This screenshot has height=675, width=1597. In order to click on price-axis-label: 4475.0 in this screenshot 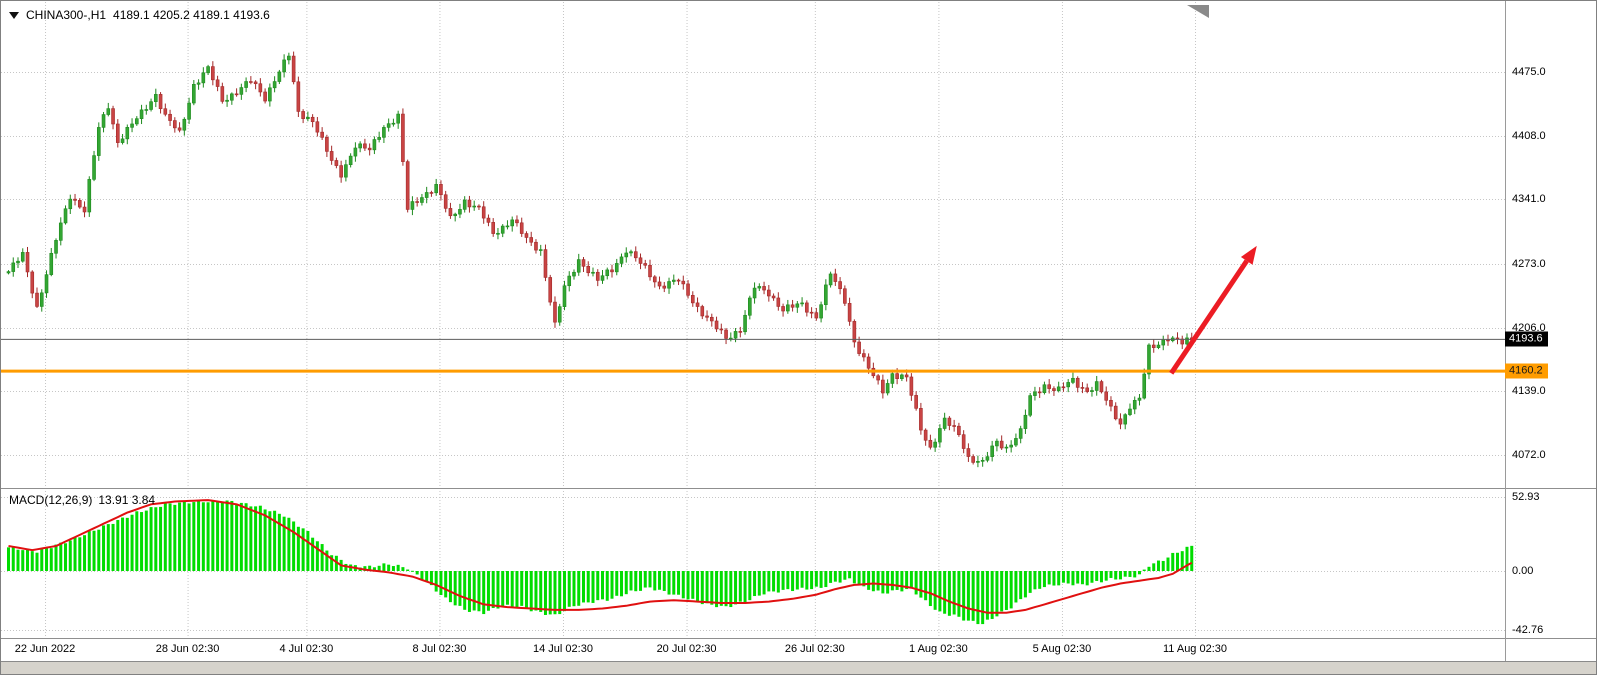, I will do `click(1529, 72)`.